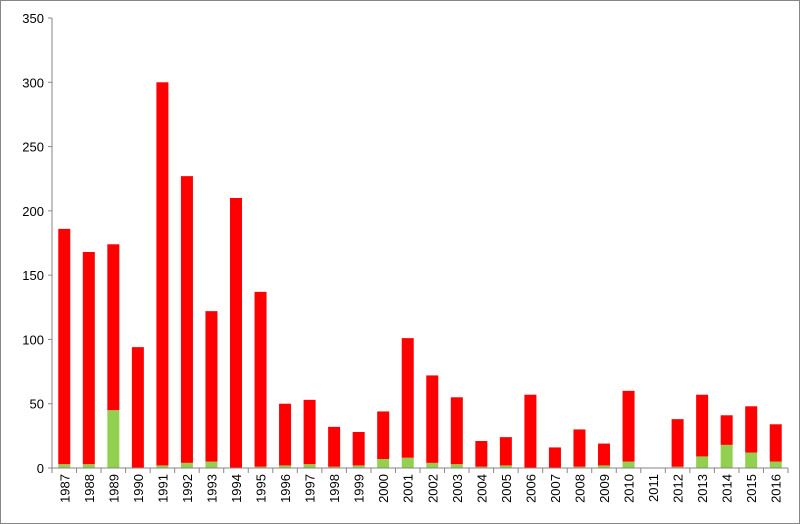 The height and width of the screenshot is (524, 800). Describe the element at coordinates (64, 488) in the screenshot. I see `x-tick-label: 1987` at that location.